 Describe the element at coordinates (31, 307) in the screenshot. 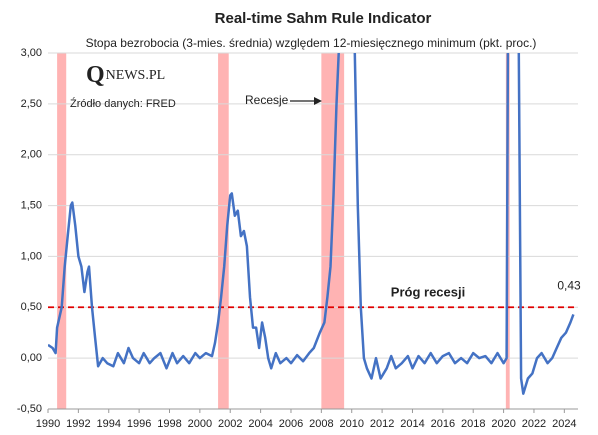

I see `y-tick-label: 0,50` at that location.